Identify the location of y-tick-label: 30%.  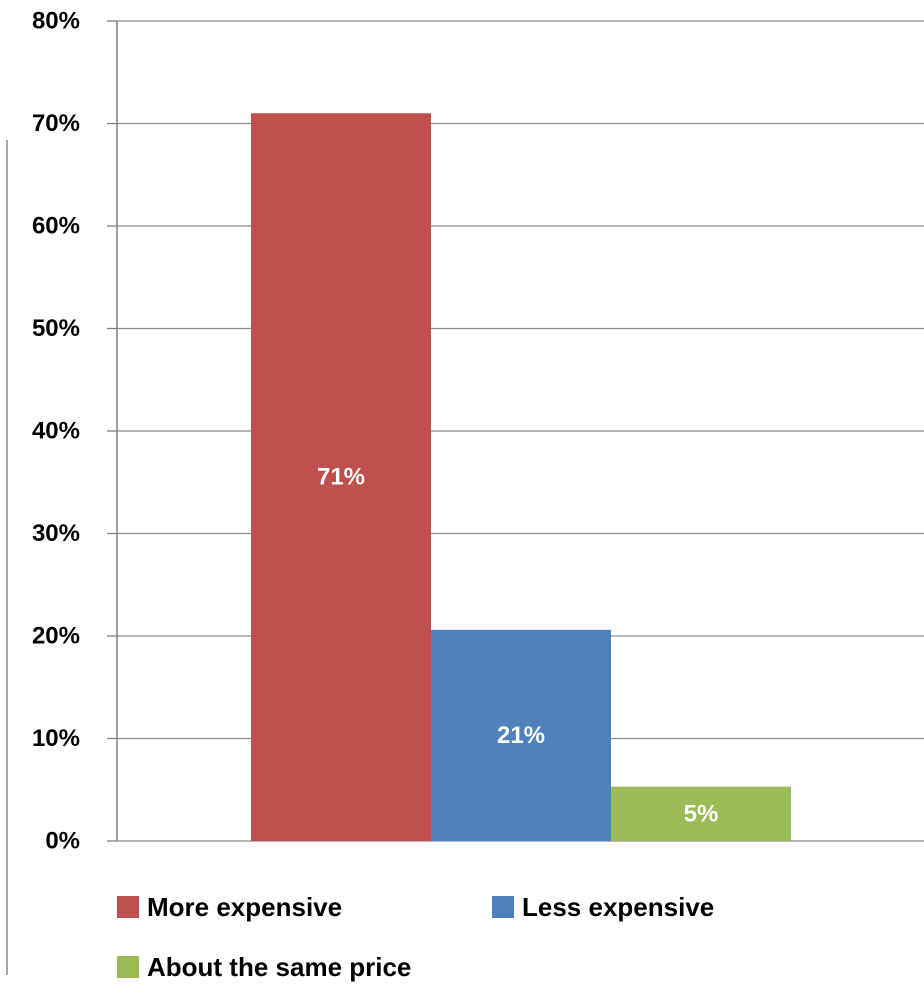
(56, 533).